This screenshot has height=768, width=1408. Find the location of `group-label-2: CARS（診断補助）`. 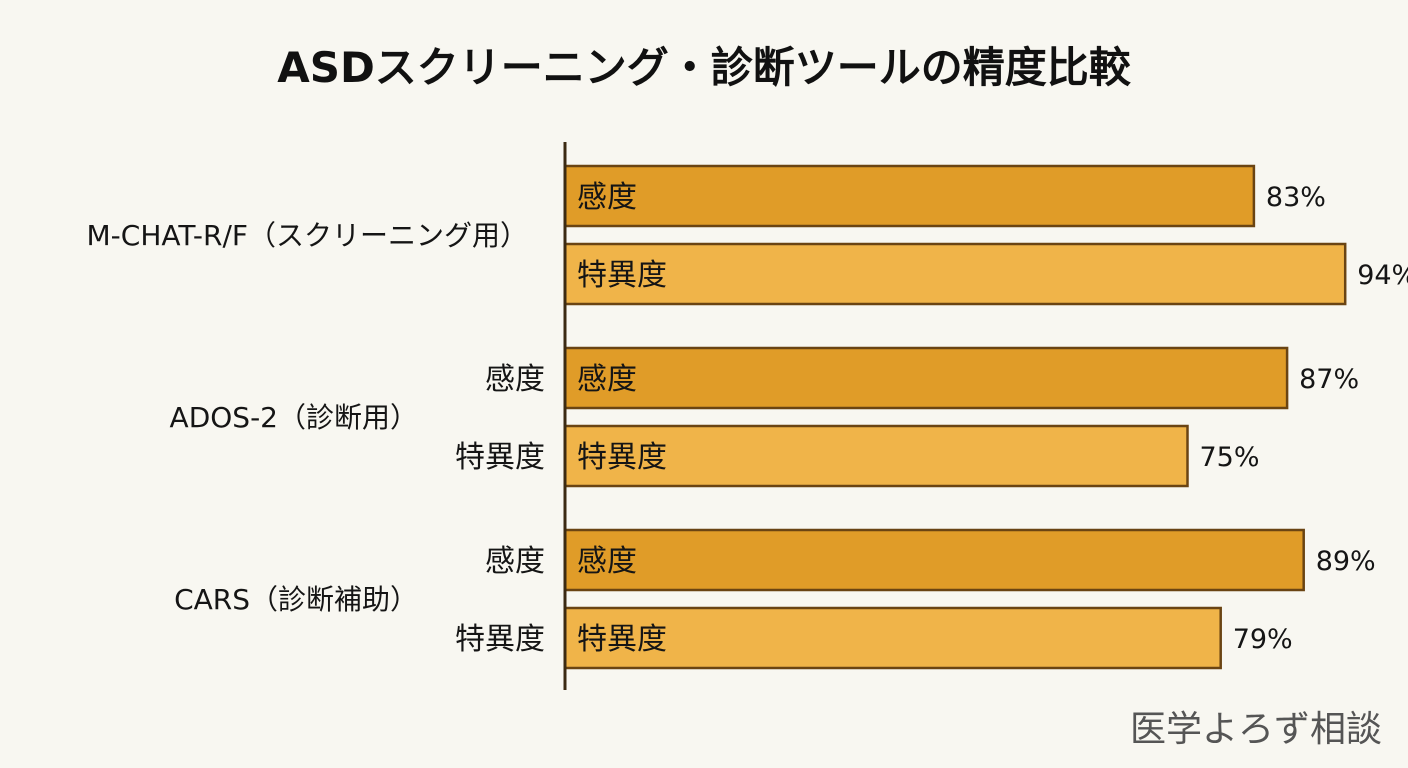

group-label-2: CARS（診断補助） is located at coordinates (296, 599).